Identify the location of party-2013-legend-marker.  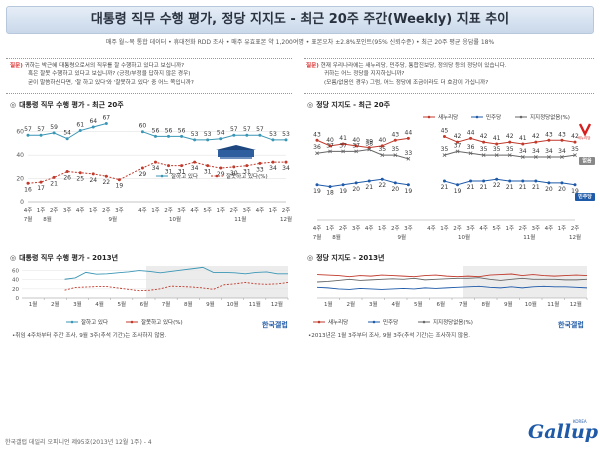
(374, 322).